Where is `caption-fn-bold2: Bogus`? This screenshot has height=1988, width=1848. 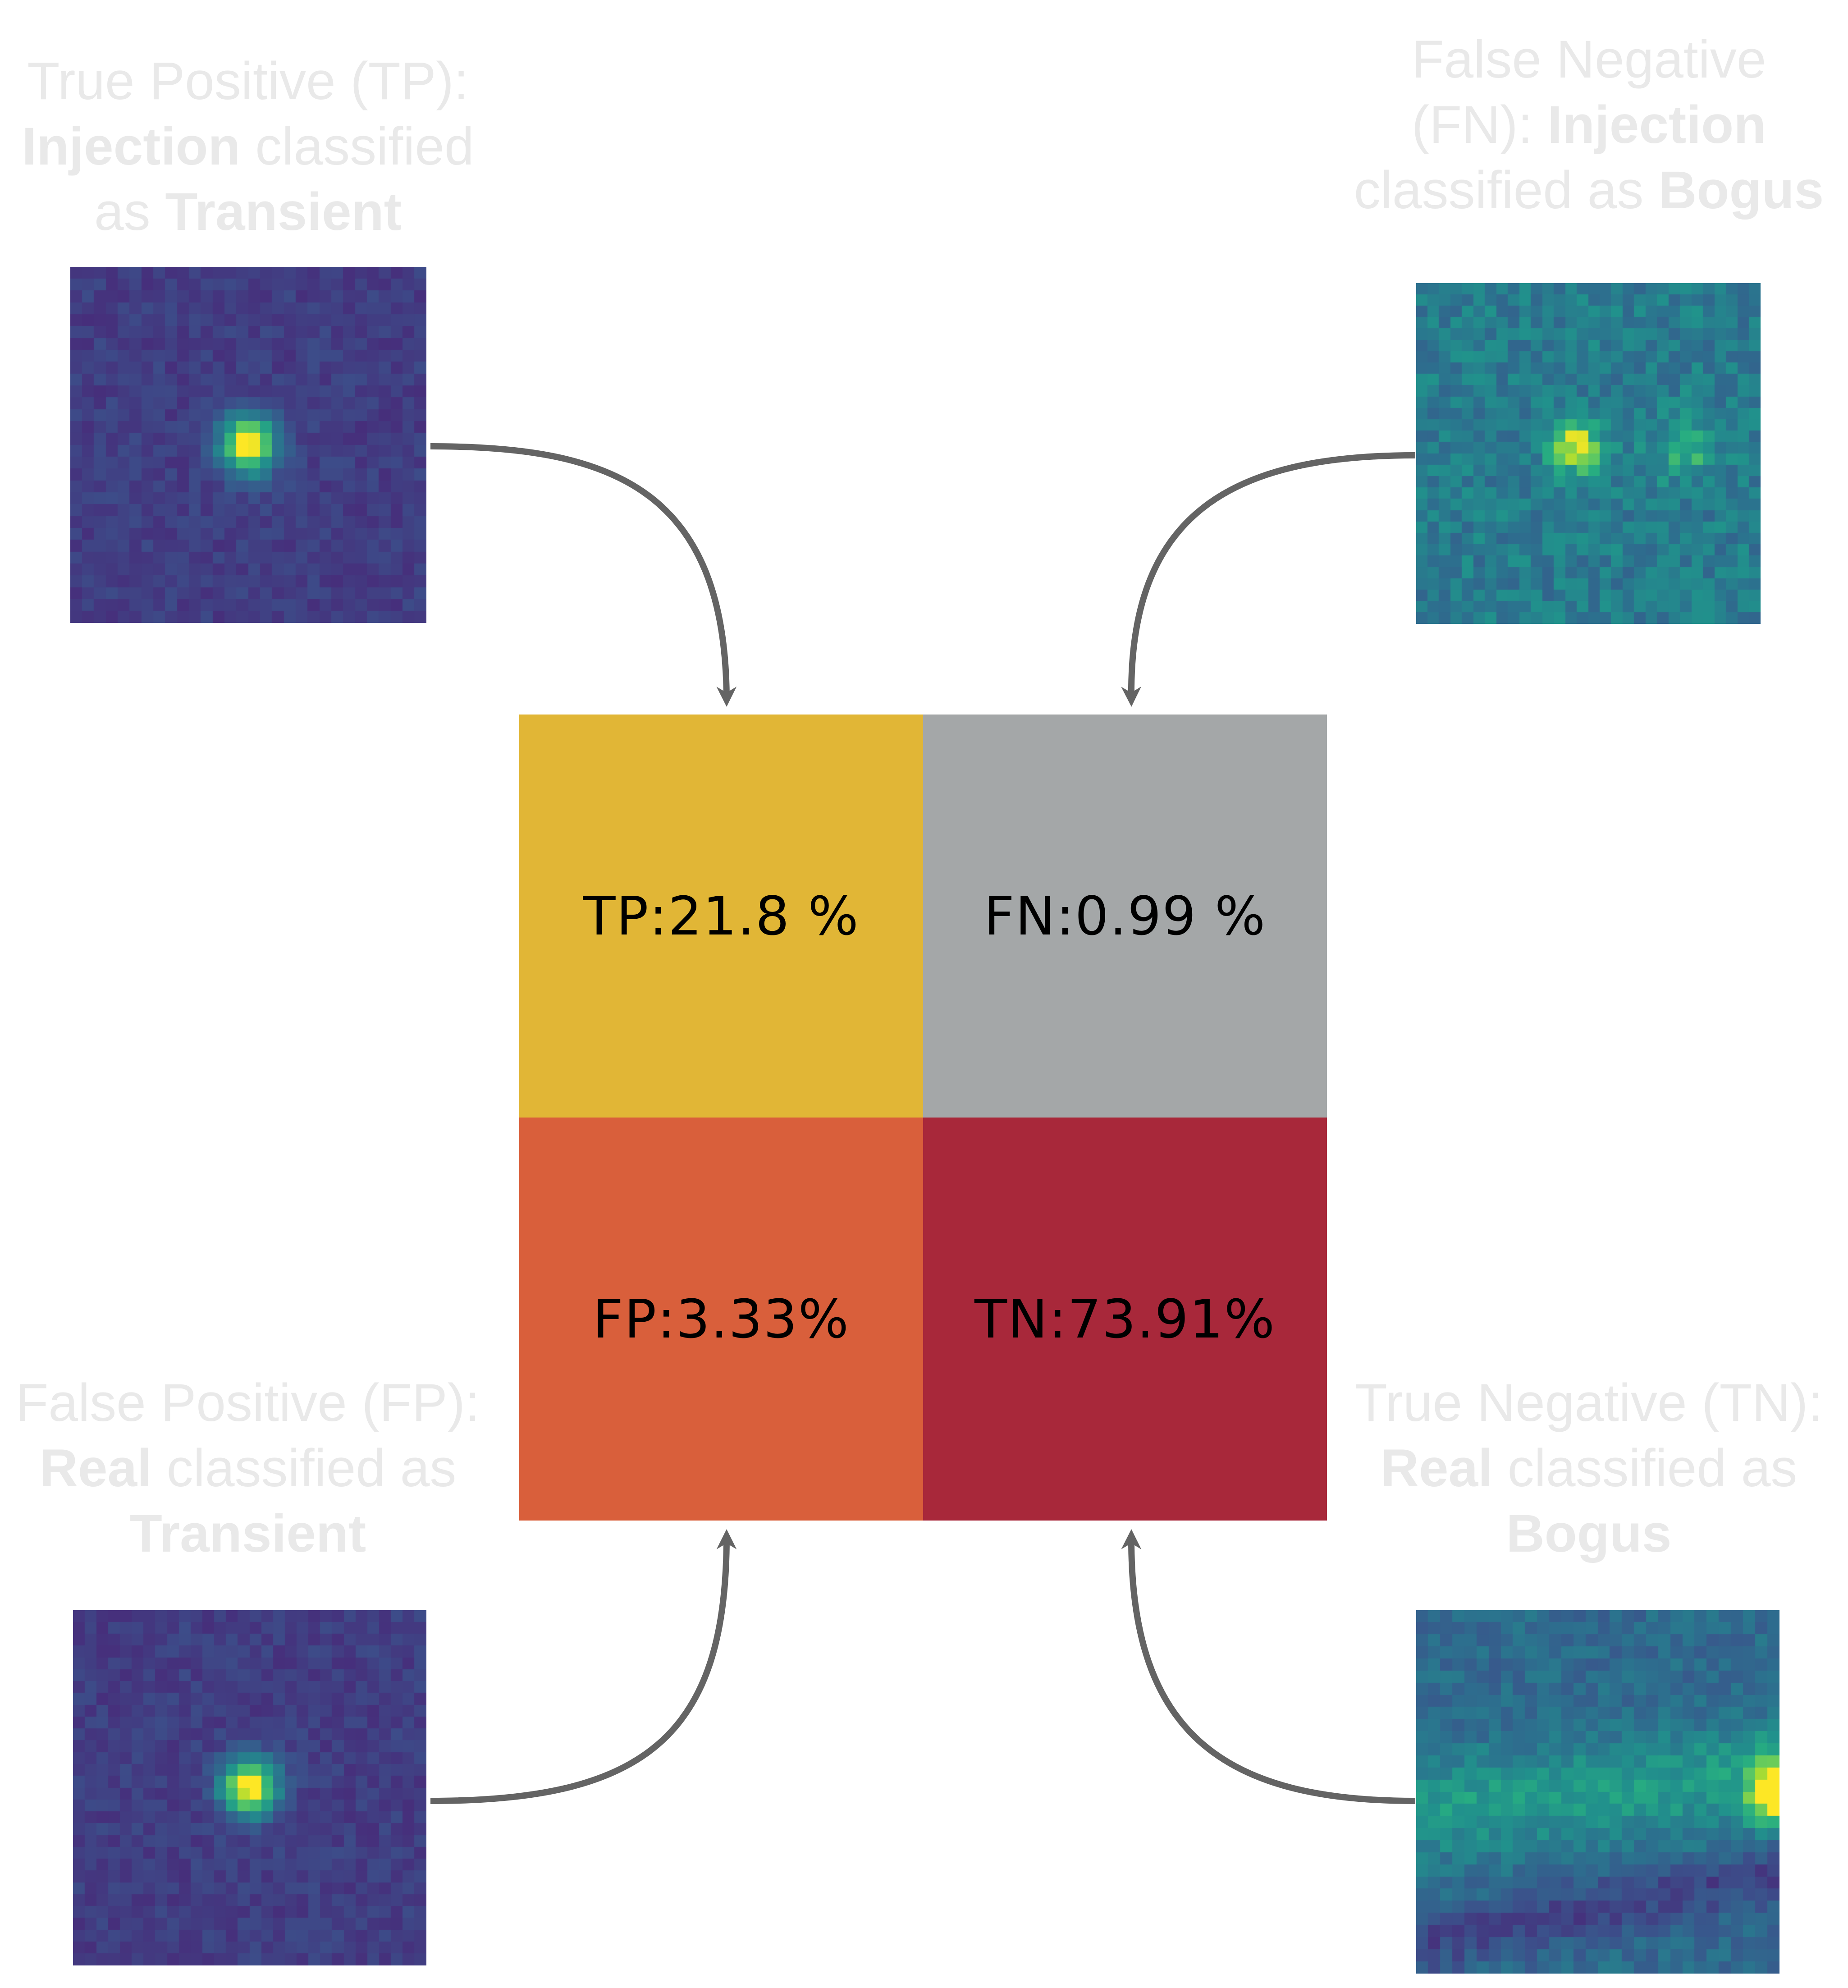 caption-fn-bold2: Bogus is located at coordinates (1741, 190).